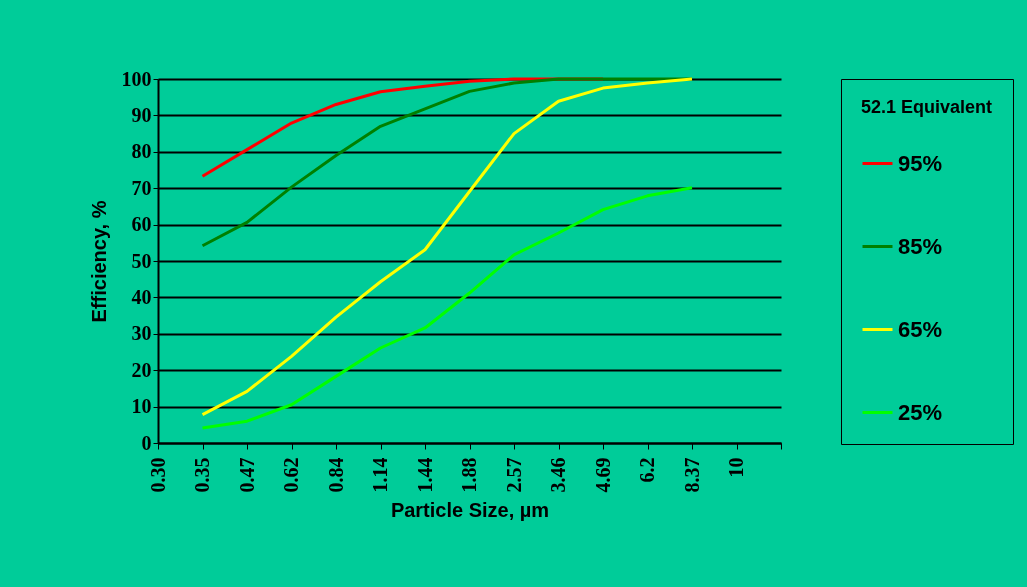  What do you see at coordinates (602, 475) in the screenshot?
I see `x-tick-label: 4.69` at bounding box center [602, 475].